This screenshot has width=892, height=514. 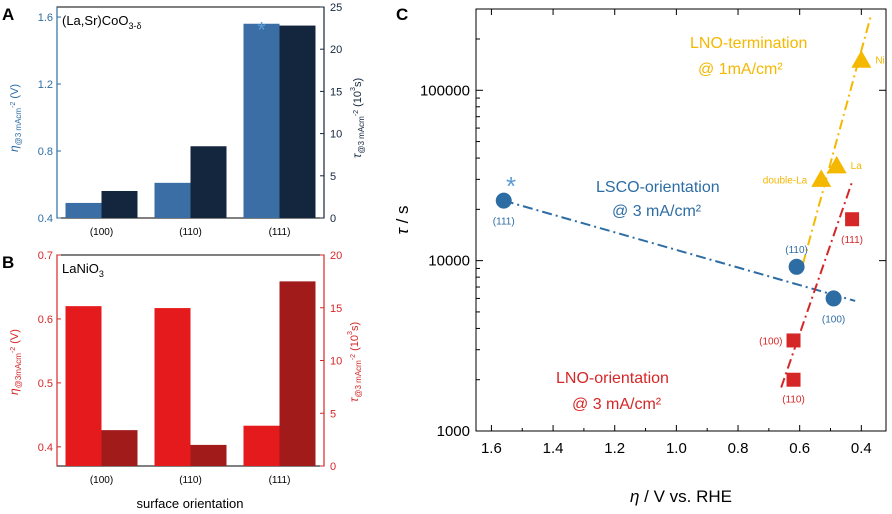 I want to click on y-axis-label-left-b: η@3mAcm-2 (V), so click(x=15, y=362).